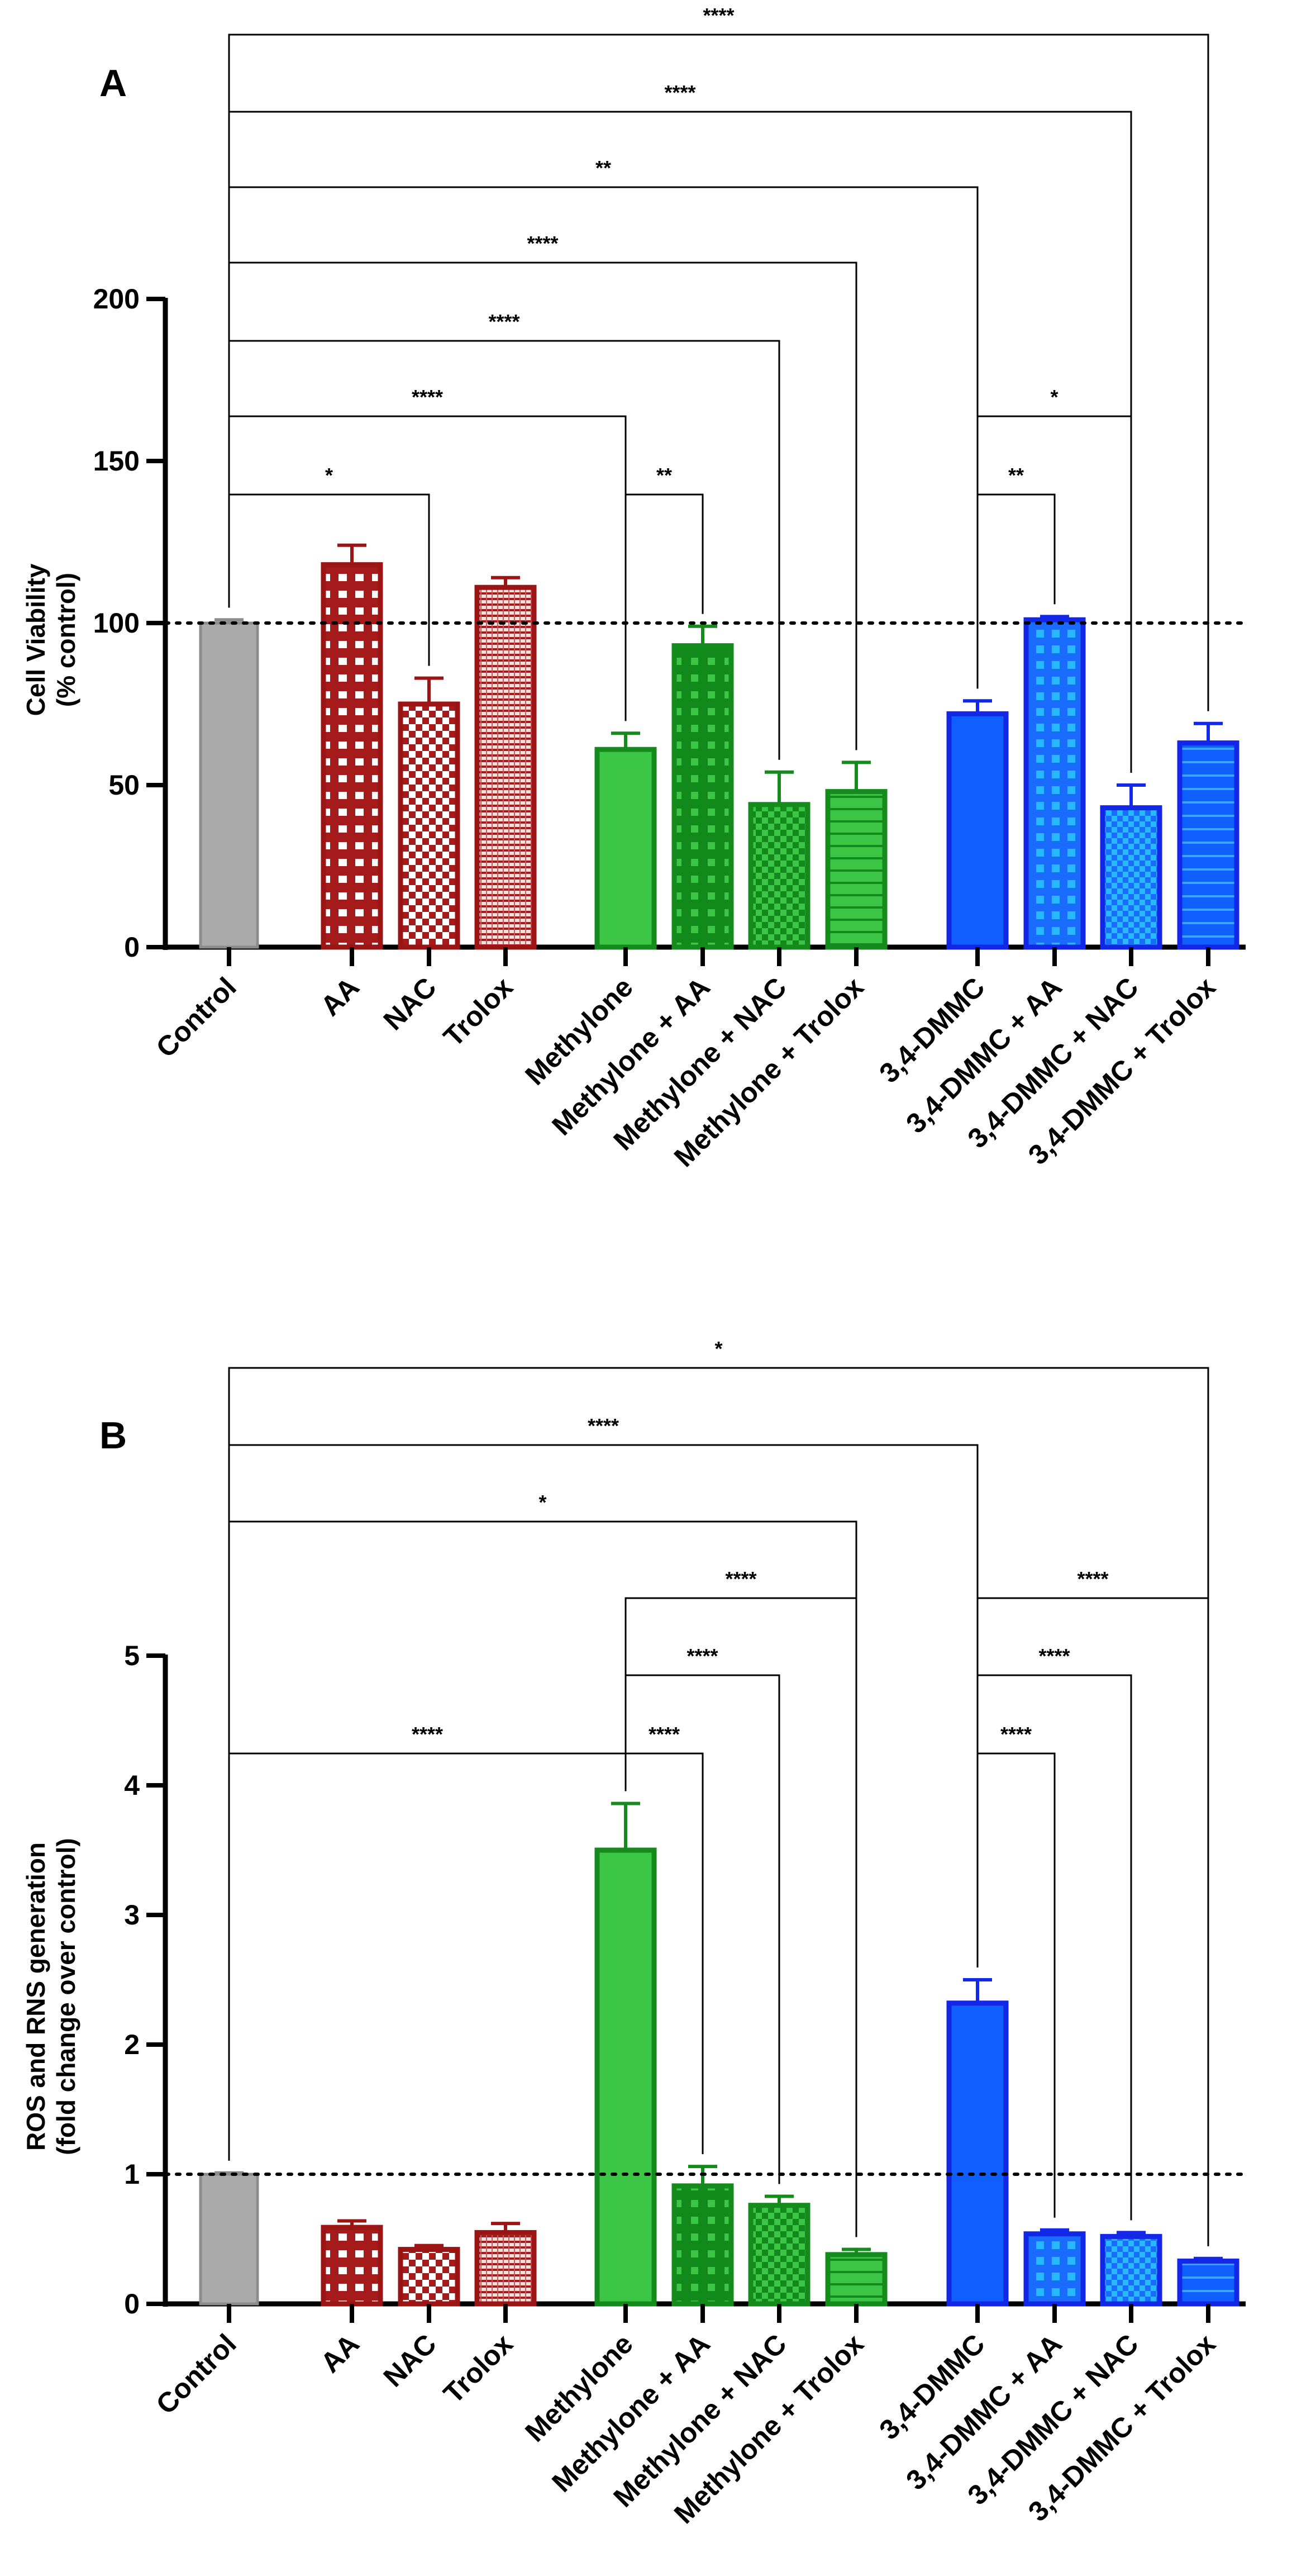 This screenshot has width=1292, height=2576. Describe the element at coordinates (352, 2266) in the screenshot. I see `bar-aa` at that location.